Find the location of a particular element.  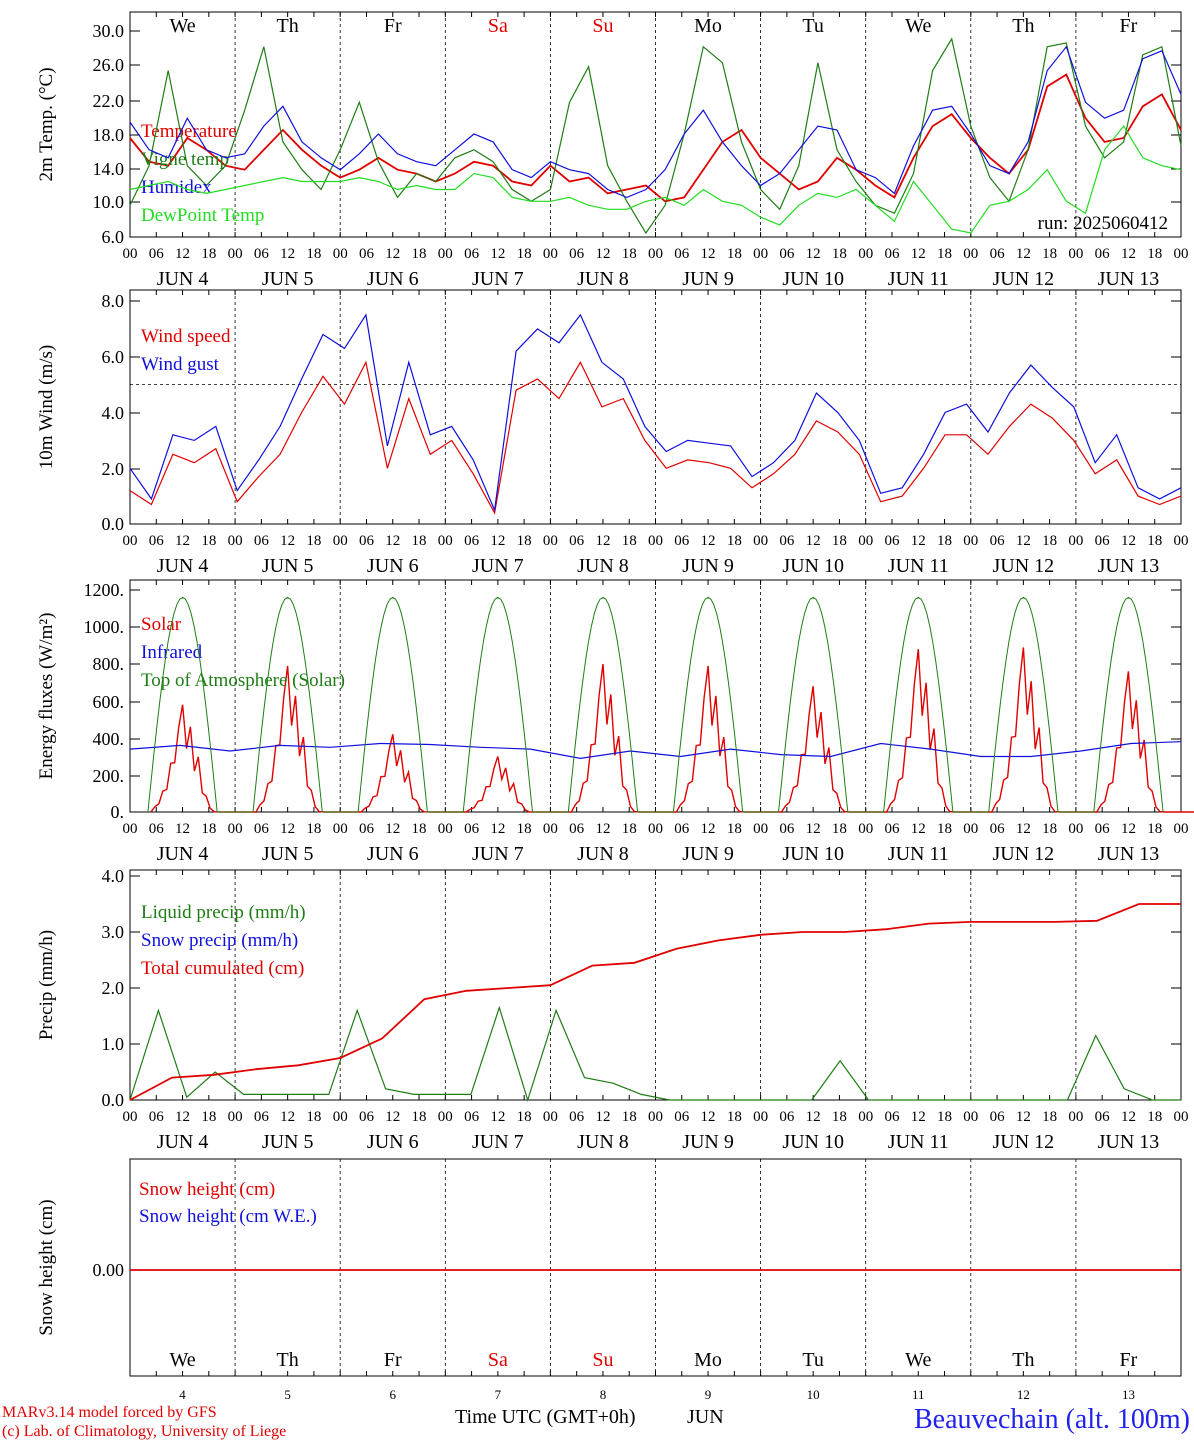

legend-entry: DewPoint Temp is located at coordinates (202, 215).